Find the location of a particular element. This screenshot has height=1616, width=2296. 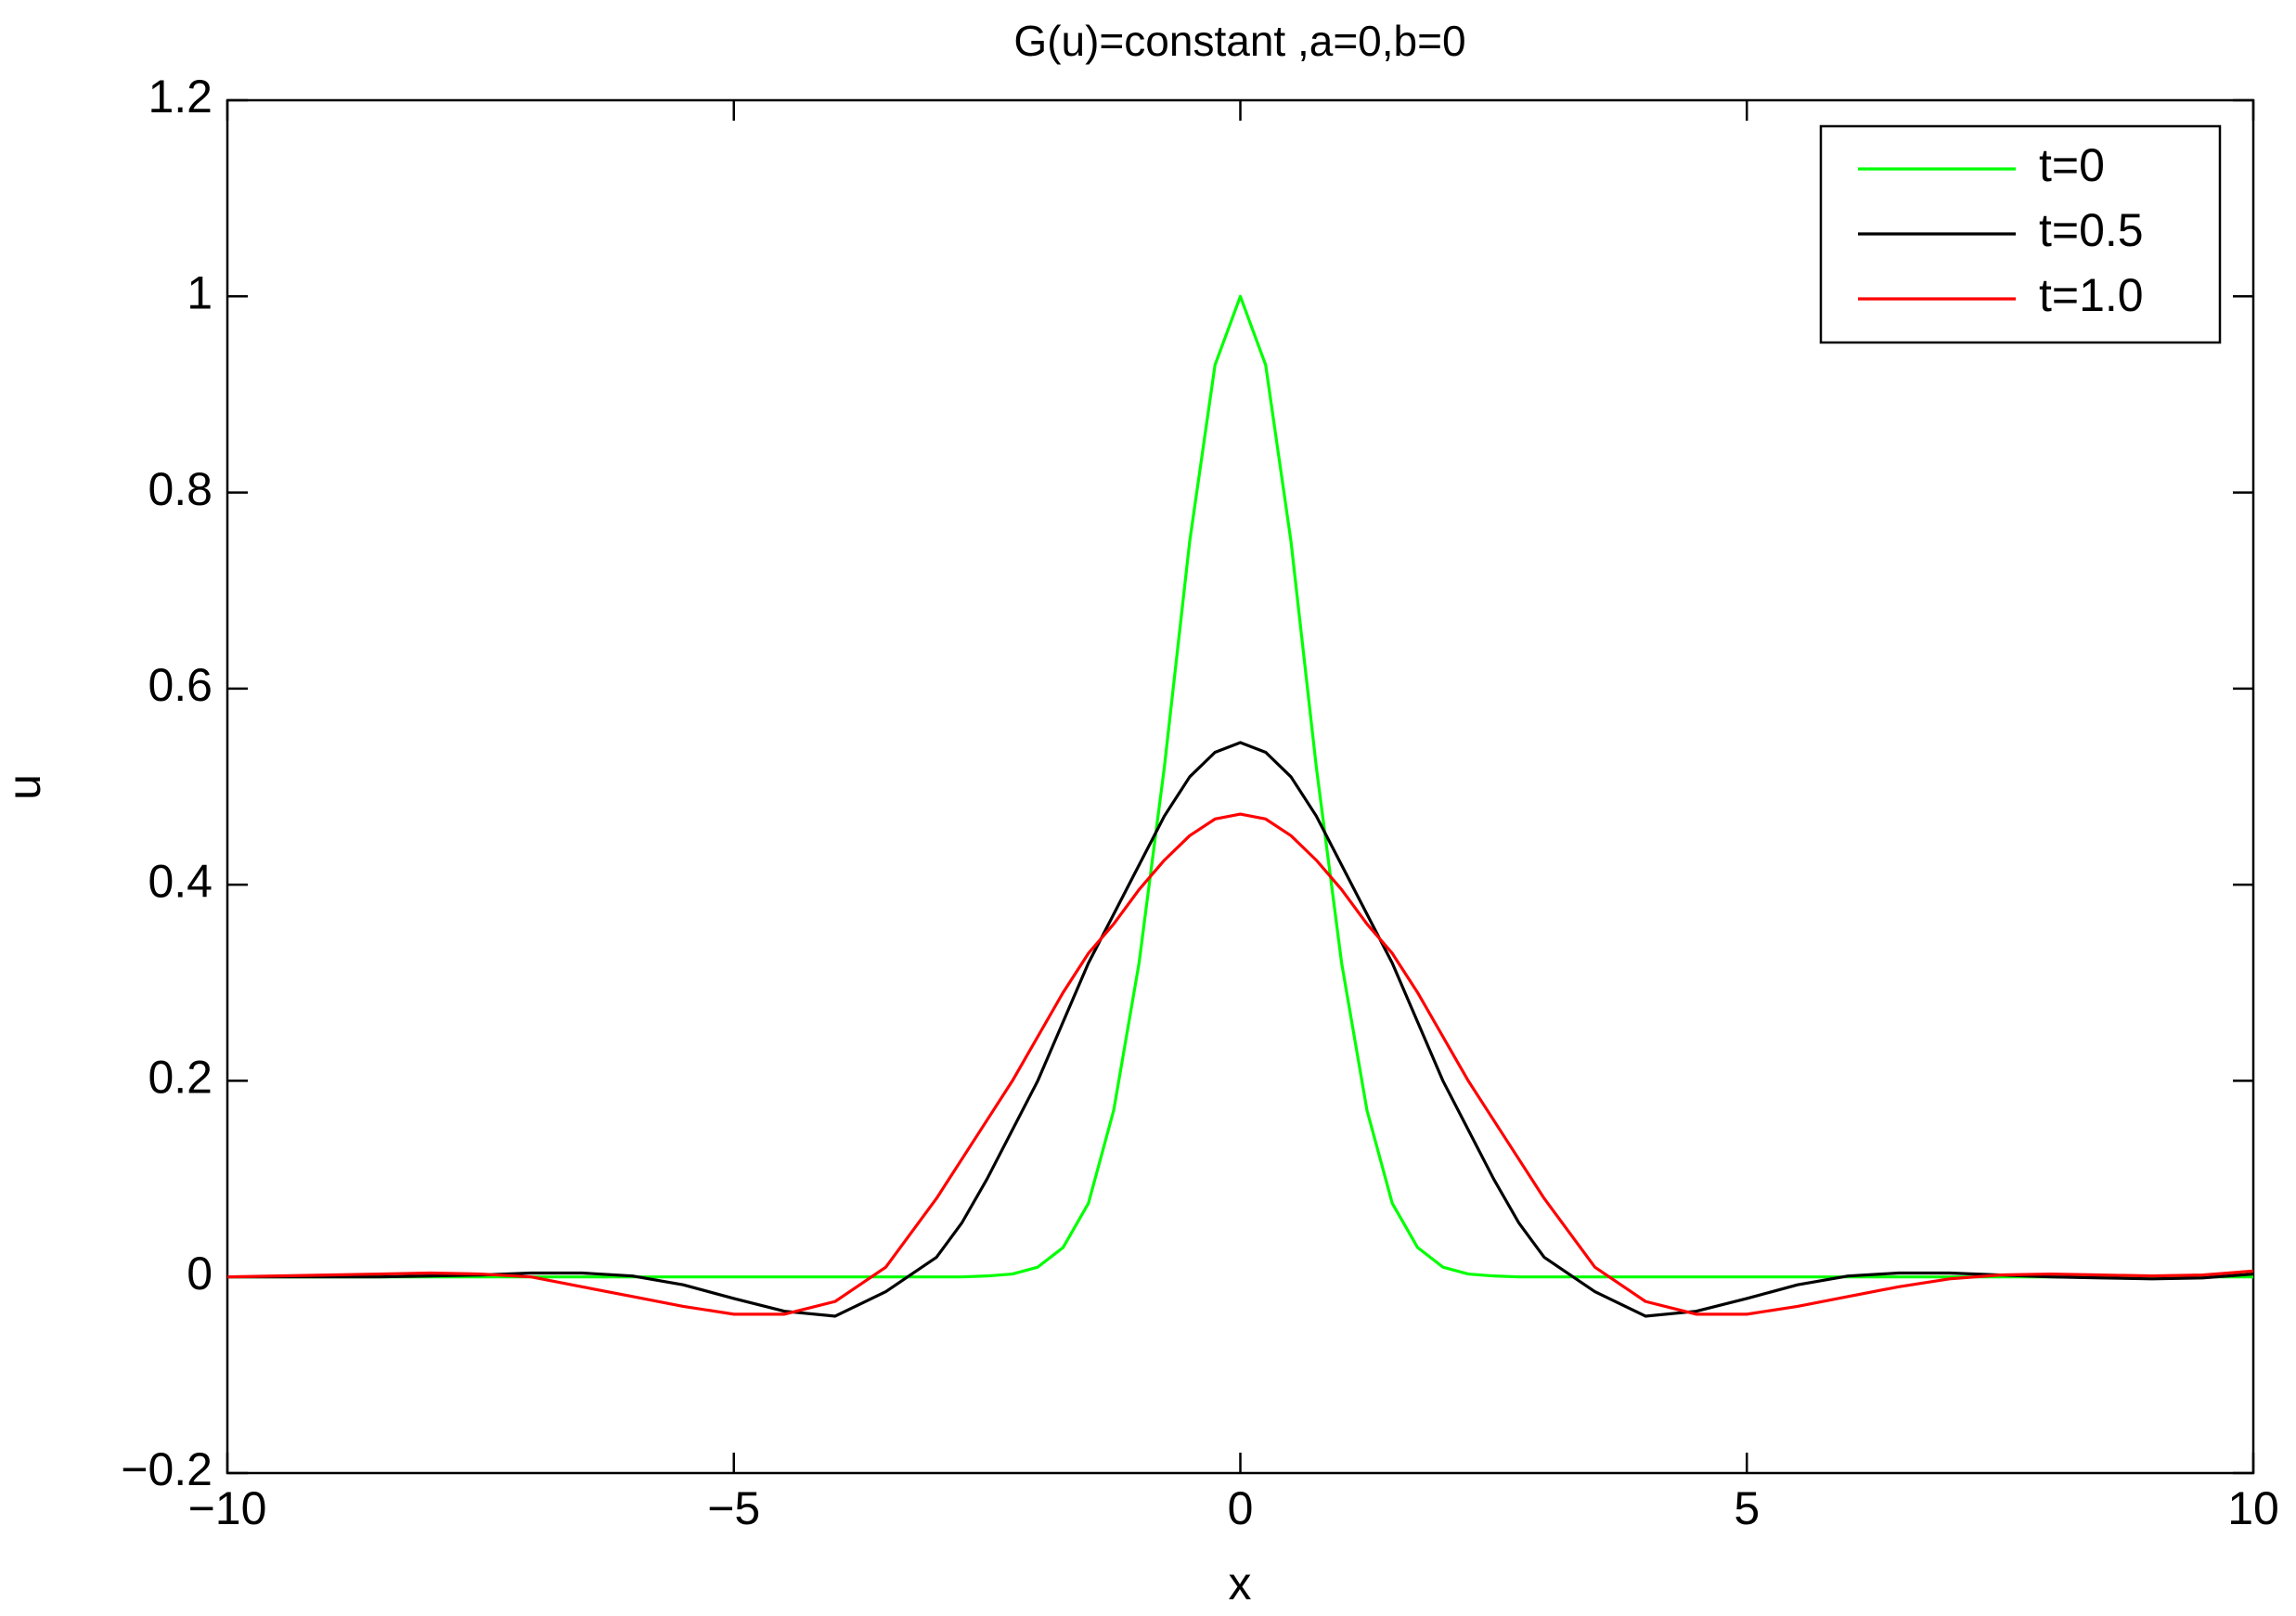

x-axis-label: x is located at coordinates (1240, 1584).